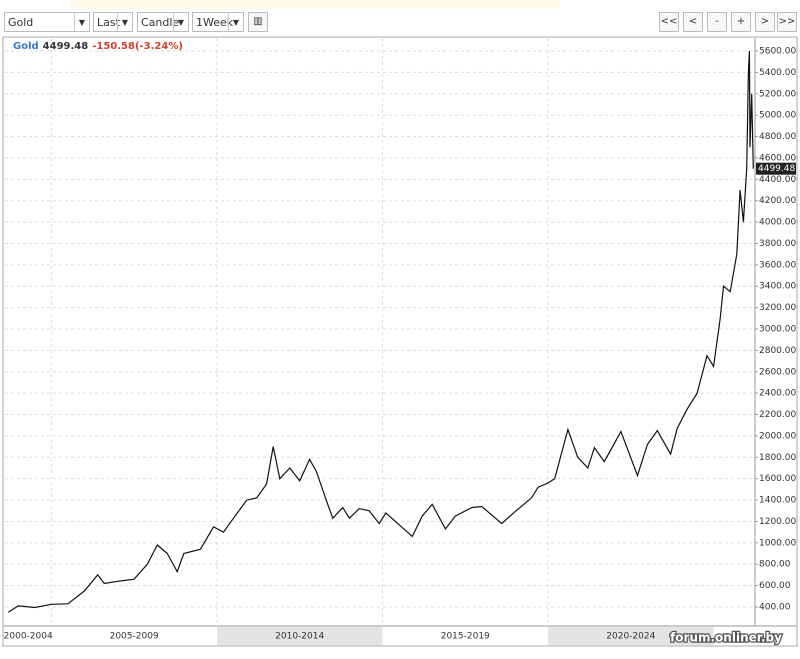 The height and width of the screenshot is (659, 800). Describe the element at coordinates (137, 46) in the screenshot. I see `legend-item: -150.58(-3.24%)` at that location.